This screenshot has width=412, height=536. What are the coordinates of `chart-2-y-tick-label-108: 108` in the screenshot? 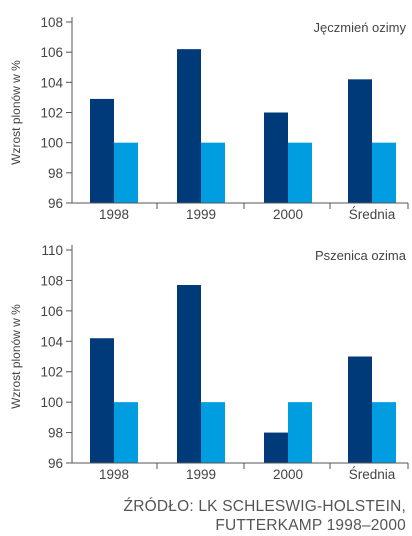 It's located at (51, 280).